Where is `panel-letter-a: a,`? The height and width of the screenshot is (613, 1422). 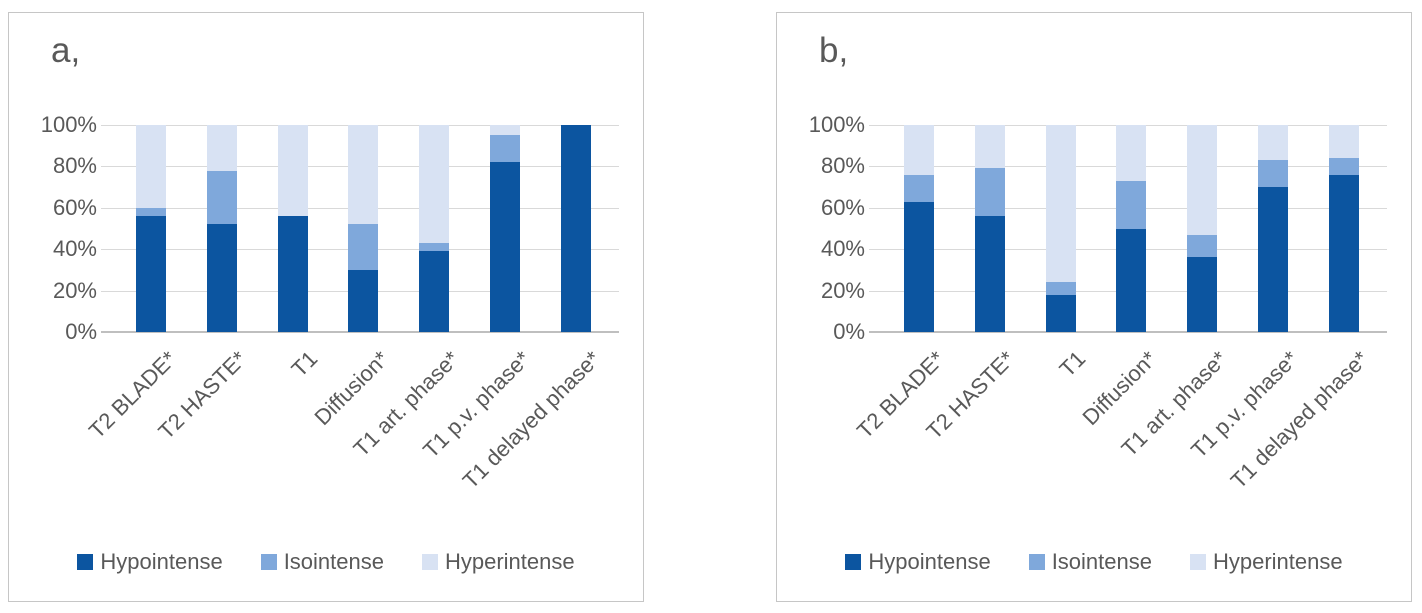 panel-letter-a: a, is located at coordinates (66, 50).